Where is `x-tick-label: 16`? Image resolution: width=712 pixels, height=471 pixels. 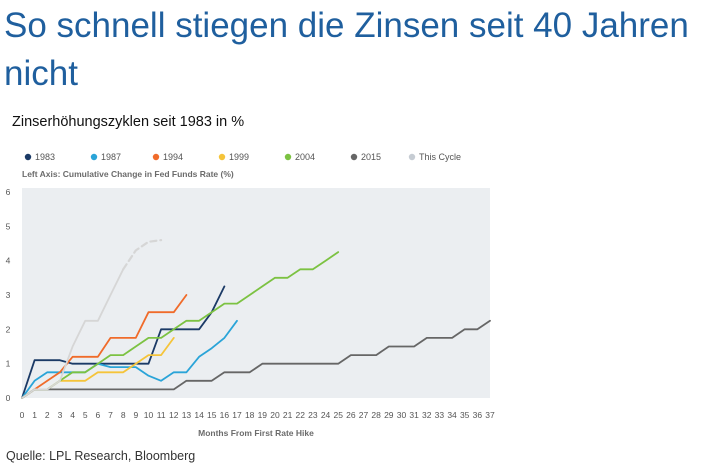
x-tick-label: 16 is located at coordinates (225, 415).